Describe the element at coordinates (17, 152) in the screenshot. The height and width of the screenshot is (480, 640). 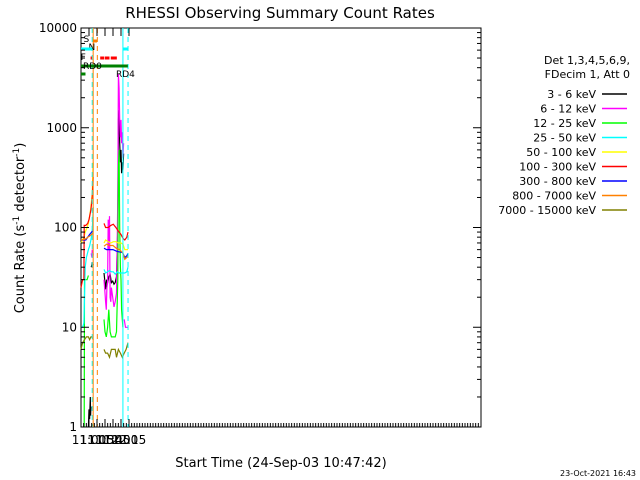
I see `y-label-sup2: -1` at that location.